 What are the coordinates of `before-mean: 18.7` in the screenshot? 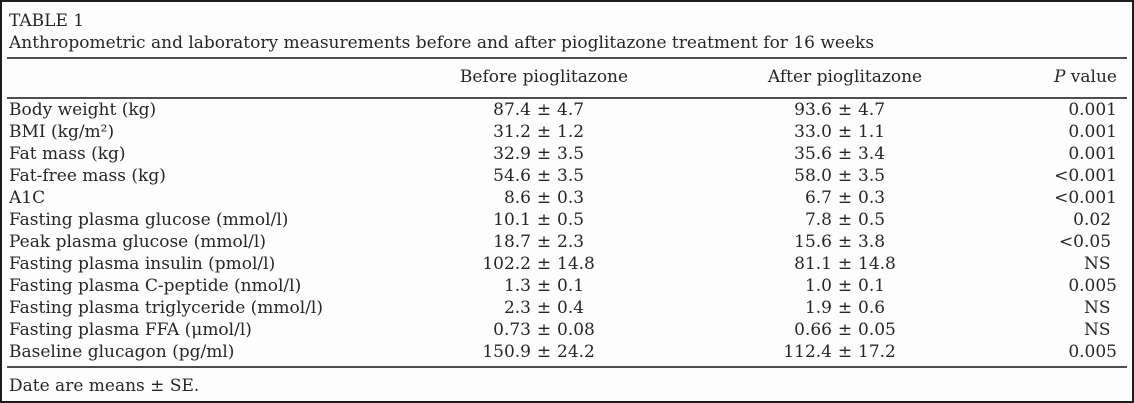 It's located at (512, 242).